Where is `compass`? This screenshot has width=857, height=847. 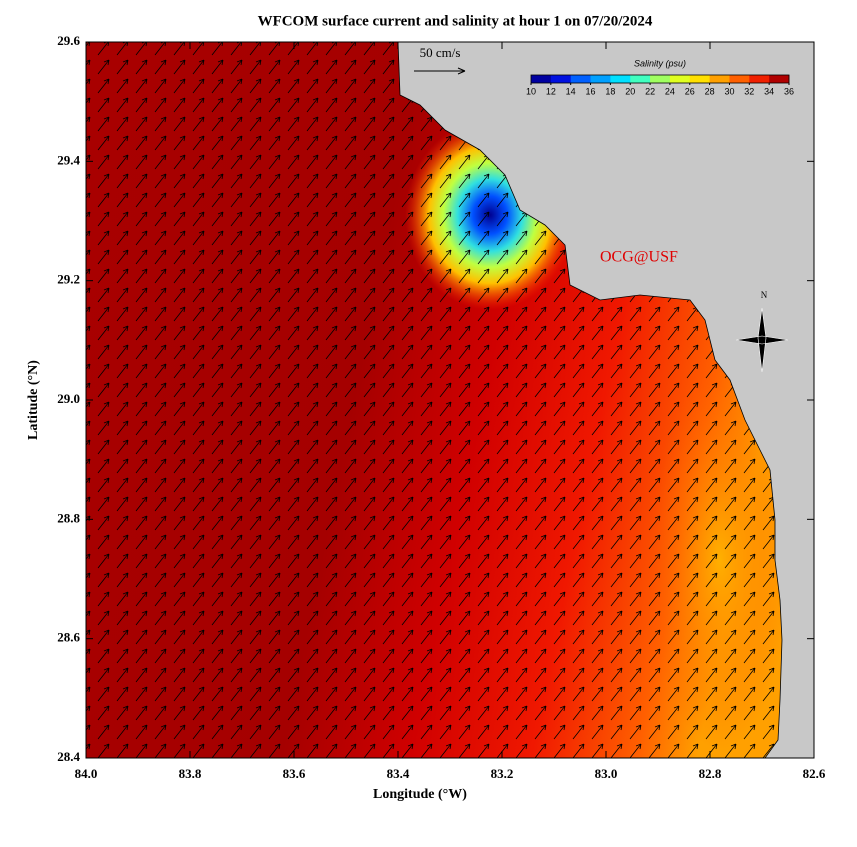 compass is located at coordinates (762, 340).